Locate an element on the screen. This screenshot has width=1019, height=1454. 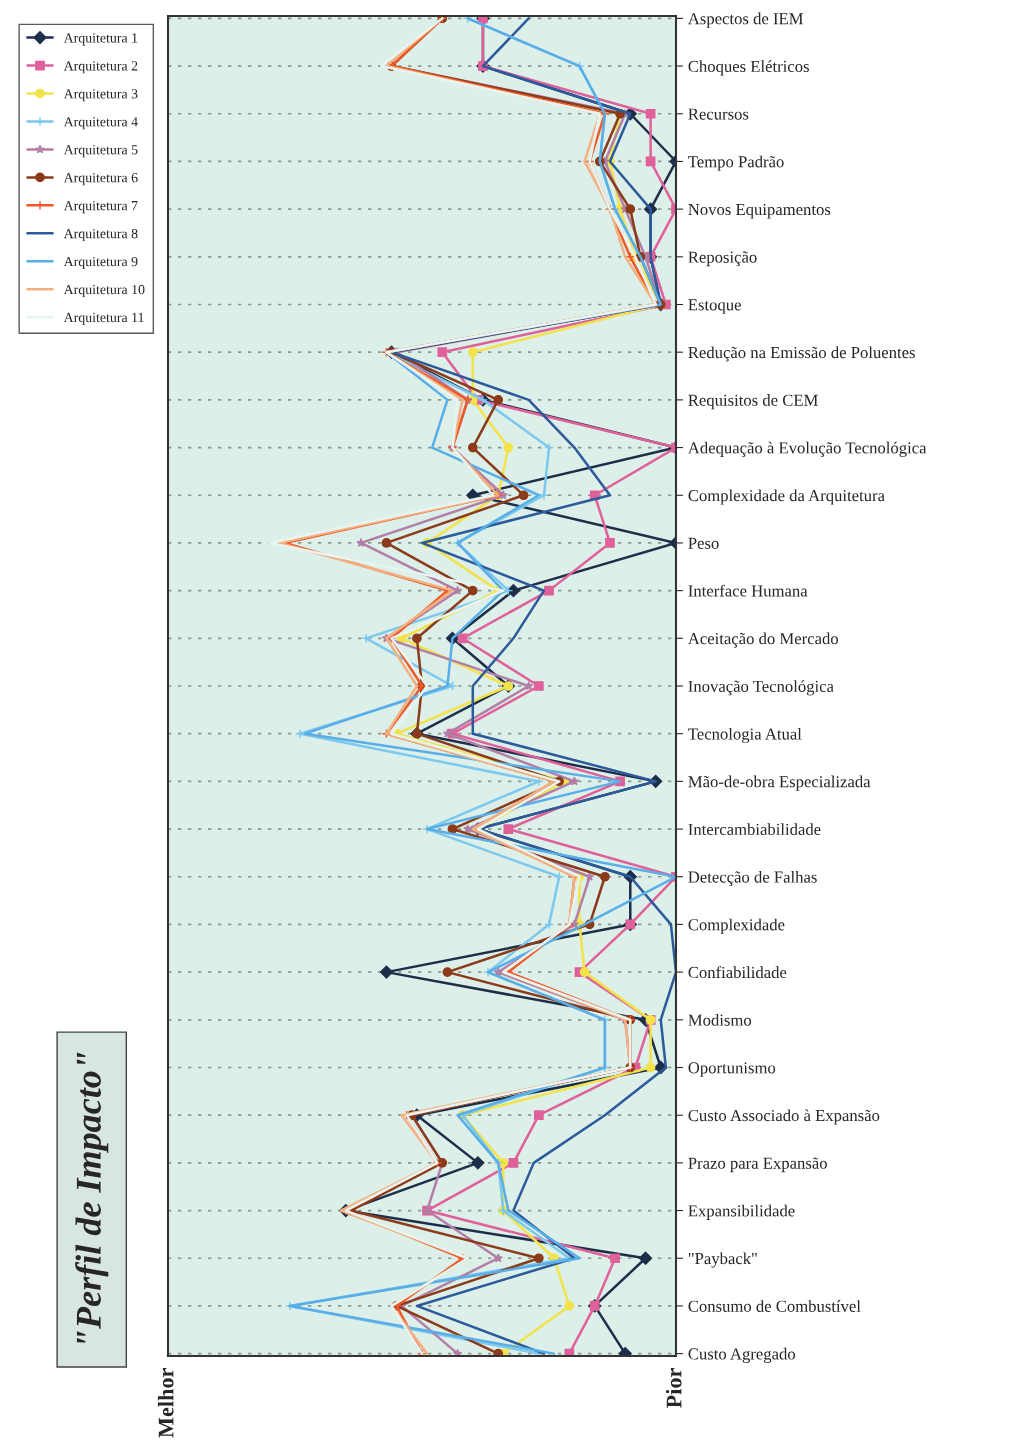
legend-label: Arquitetura 11 is located at coordinates (103, 318).